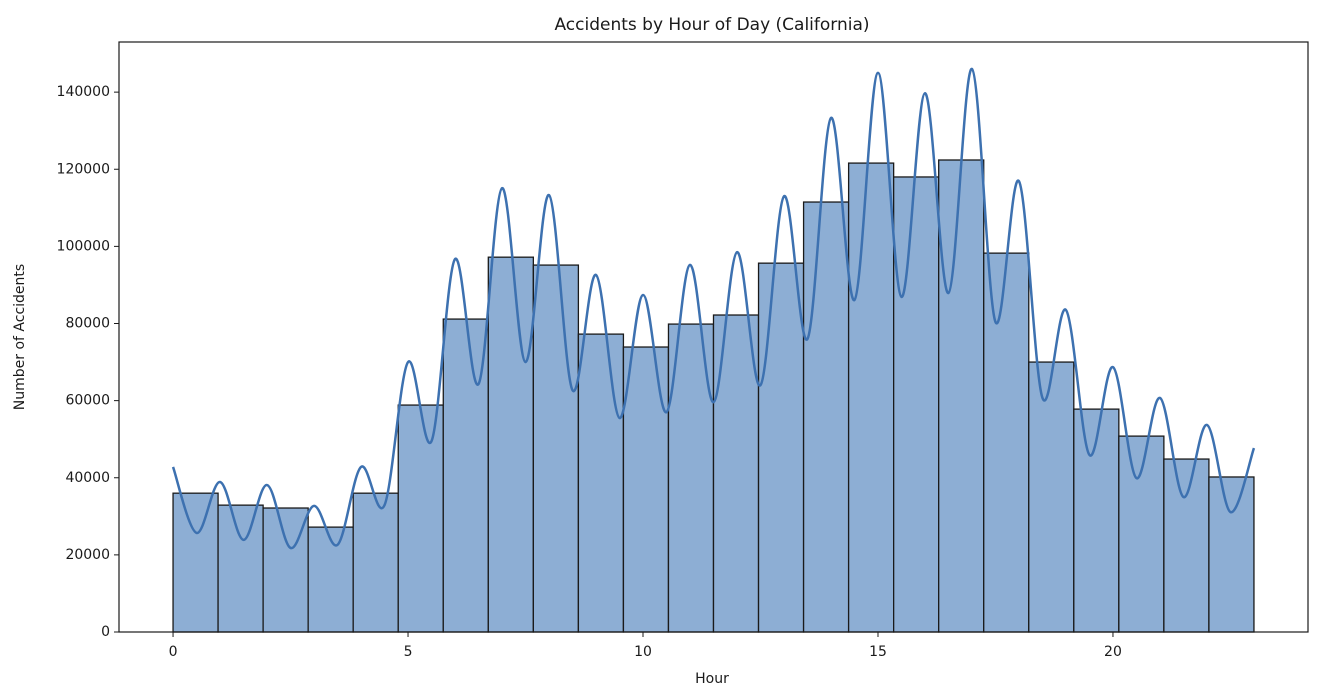 The image size is (1332, 698). I want to click on y-tick-label: 60000, so click(87, 401).